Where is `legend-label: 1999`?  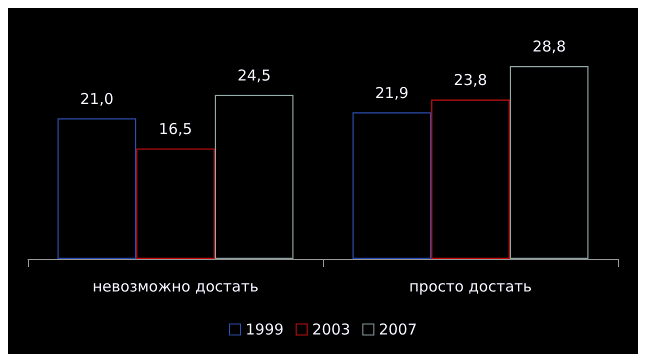
legend-label: 1999 is located at coordinates (264, 329).